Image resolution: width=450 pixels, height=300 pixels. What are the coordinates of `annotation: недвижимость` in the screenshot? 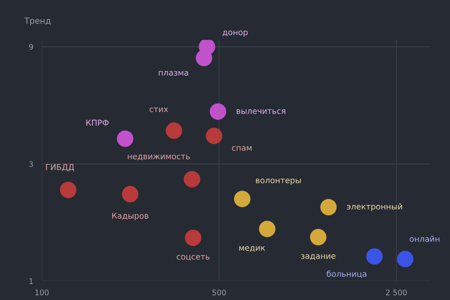 It's located at (159, 157).